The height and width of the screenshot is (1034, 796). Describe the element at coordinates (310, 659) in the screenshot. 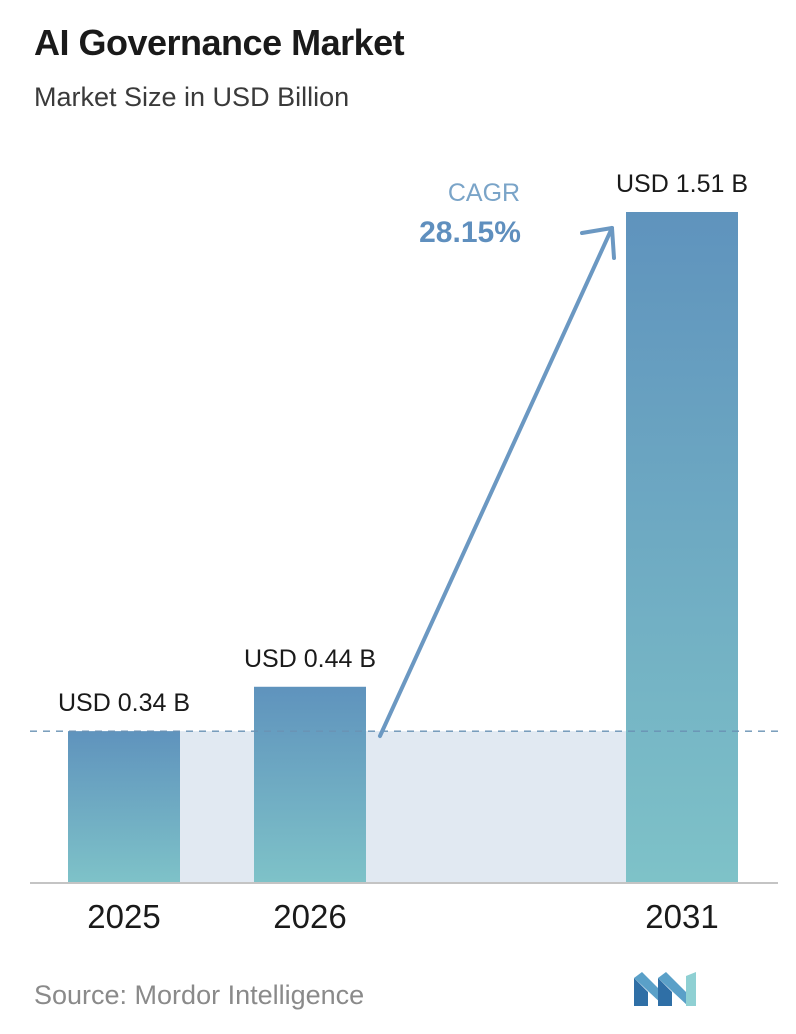

I see `data-label-2026: USD 0.44 B` at that location.